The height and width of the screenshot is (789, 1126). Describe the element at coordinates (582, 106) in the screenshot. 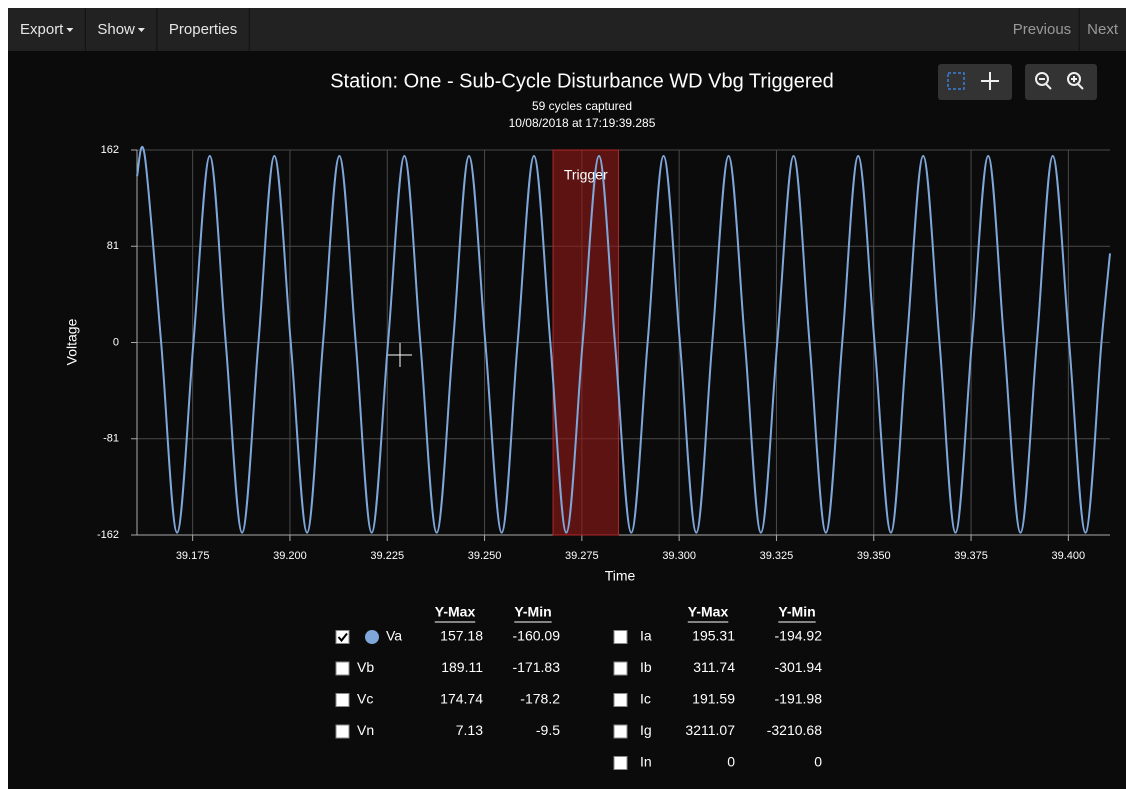

I see `chart-subtitle: 59 cycles captured` at that location.